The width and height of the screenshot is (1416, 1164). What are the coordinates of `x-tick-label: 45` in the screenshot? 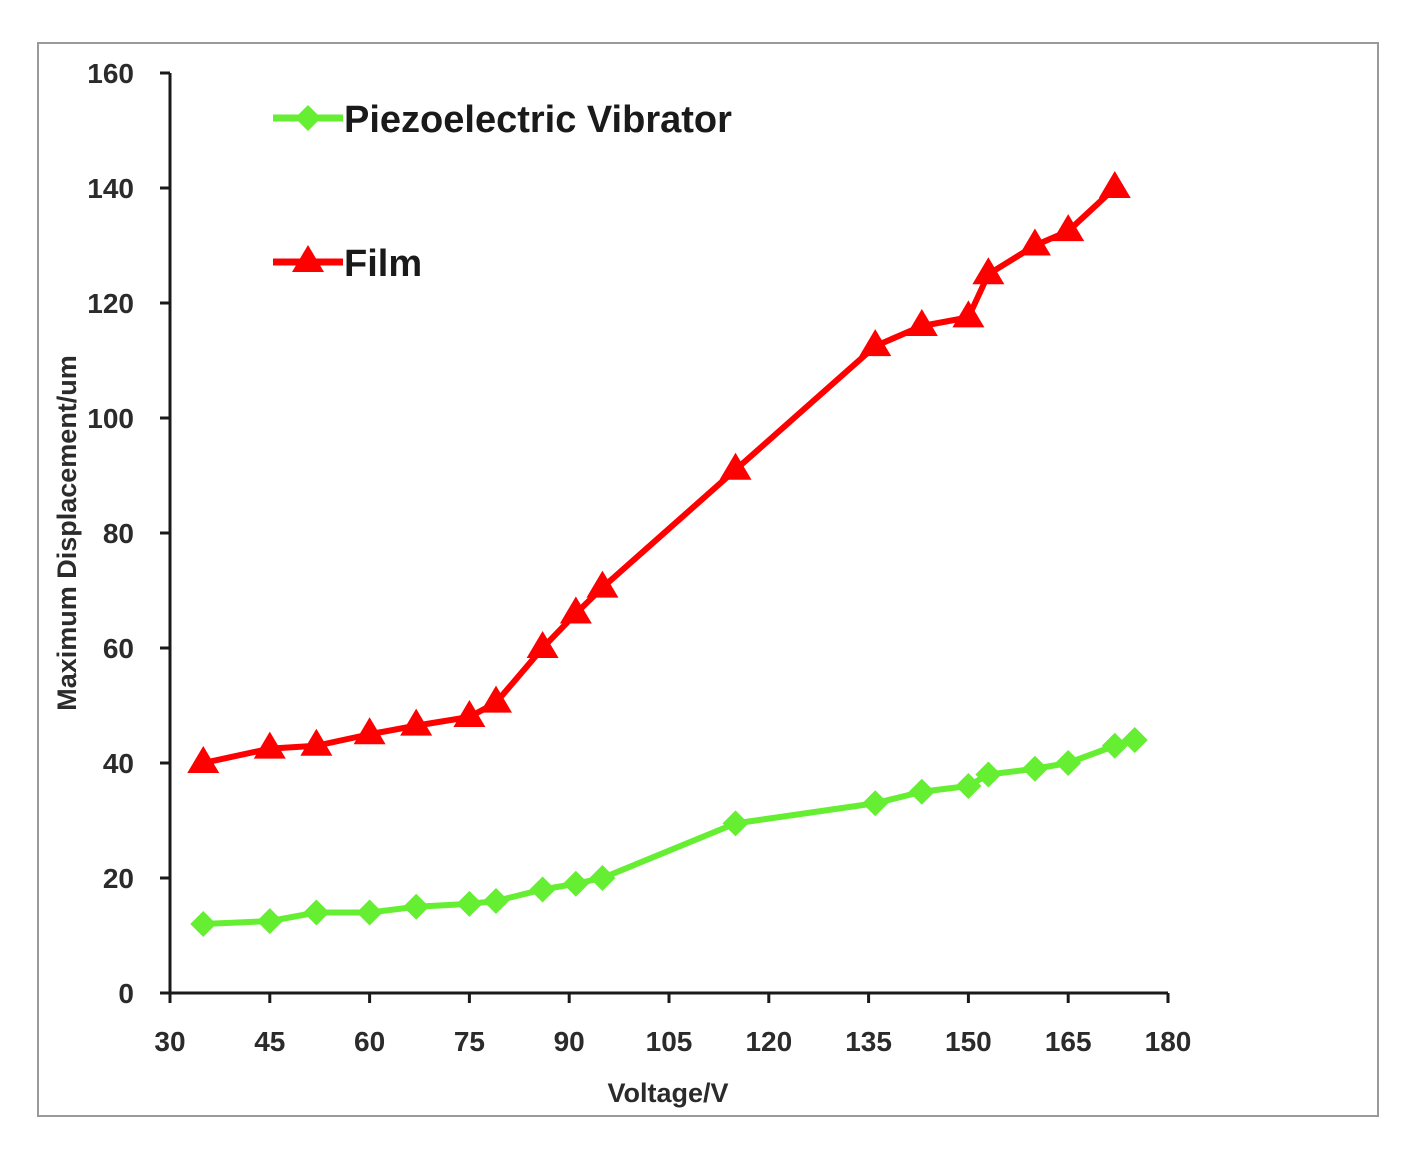 It's located at (269, 1041).